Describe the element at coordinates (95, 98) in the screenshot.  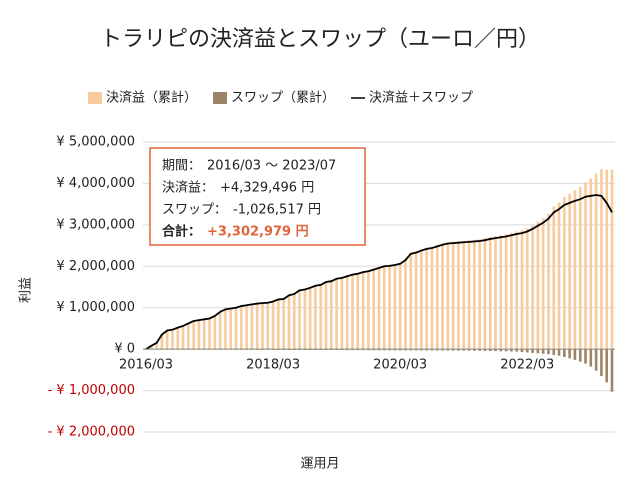
I see `legend-swatch` at that location.